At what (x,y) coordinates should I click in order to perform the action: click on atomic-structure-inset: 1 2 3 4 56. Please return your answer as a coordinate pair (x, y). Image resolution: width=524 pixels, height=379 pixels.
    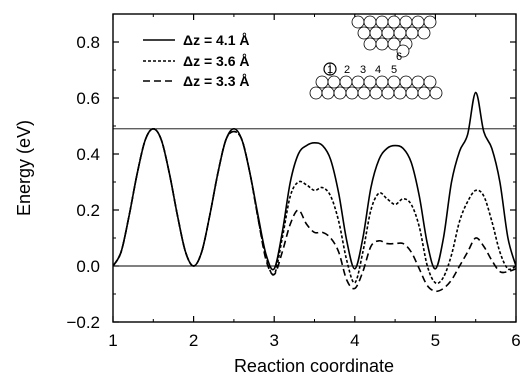
    Looking at the image, I should click on (376, 57).